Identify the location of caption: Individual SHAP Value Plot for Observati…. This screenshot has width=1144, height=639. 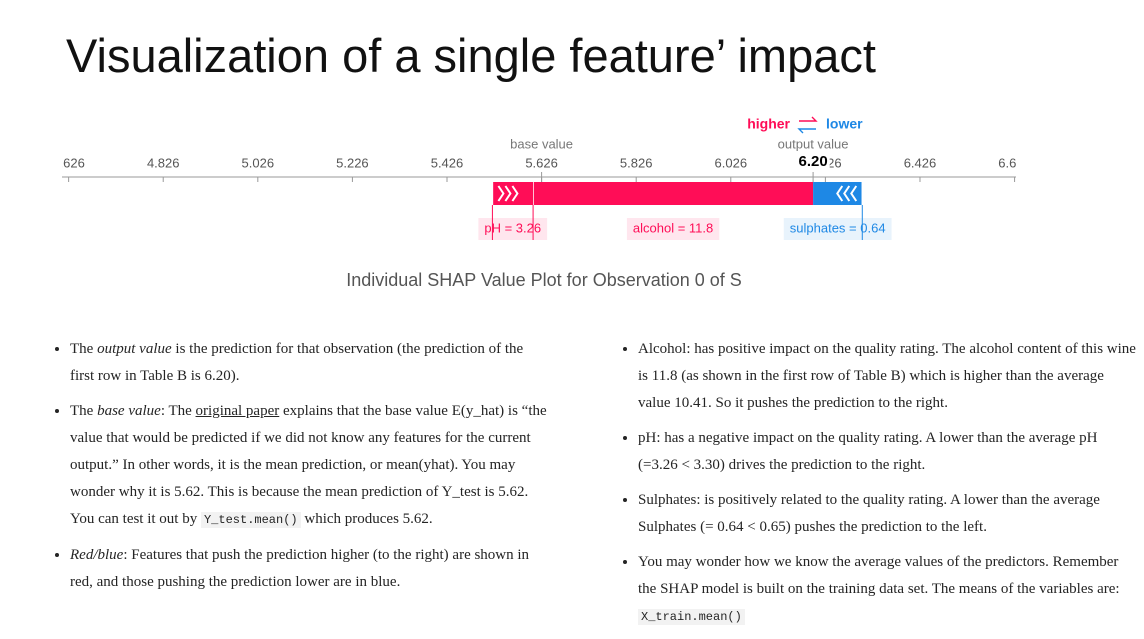
(544, 280).